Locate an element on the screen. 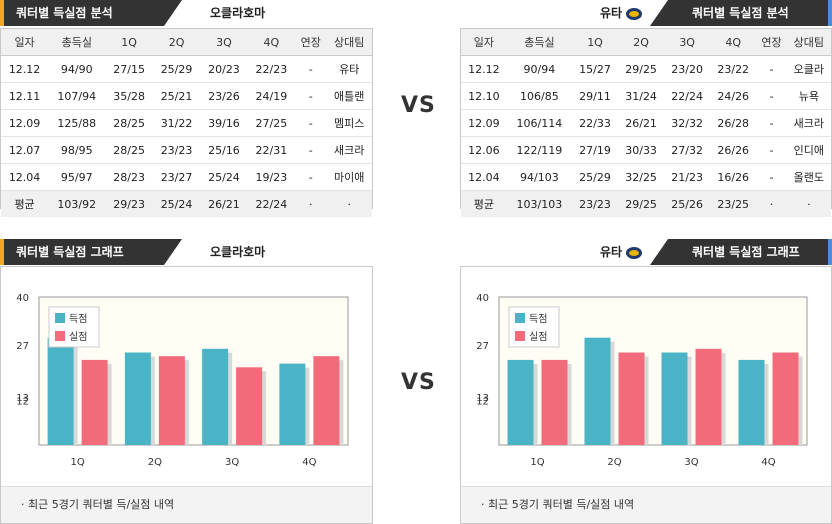  table-row: 12.04 94/103 25/29 32/25 21/23 16/26- 올랜도 is located at coordinates (646, 177).